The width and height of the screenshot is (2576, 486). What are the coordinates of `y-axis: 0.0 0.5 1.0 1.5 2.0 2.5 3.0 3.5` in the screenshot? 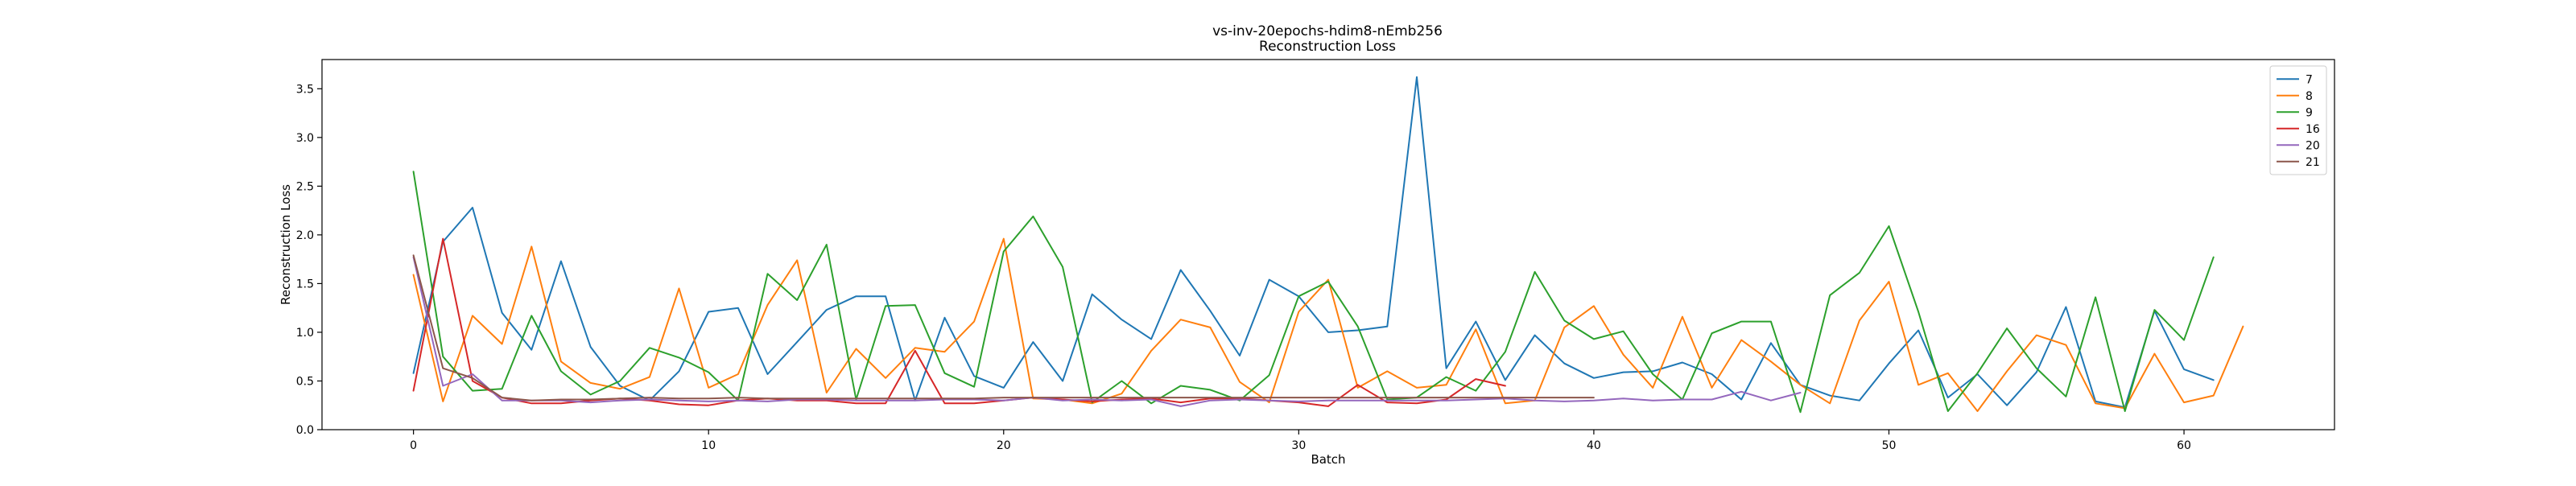 It's located at (309, 260).